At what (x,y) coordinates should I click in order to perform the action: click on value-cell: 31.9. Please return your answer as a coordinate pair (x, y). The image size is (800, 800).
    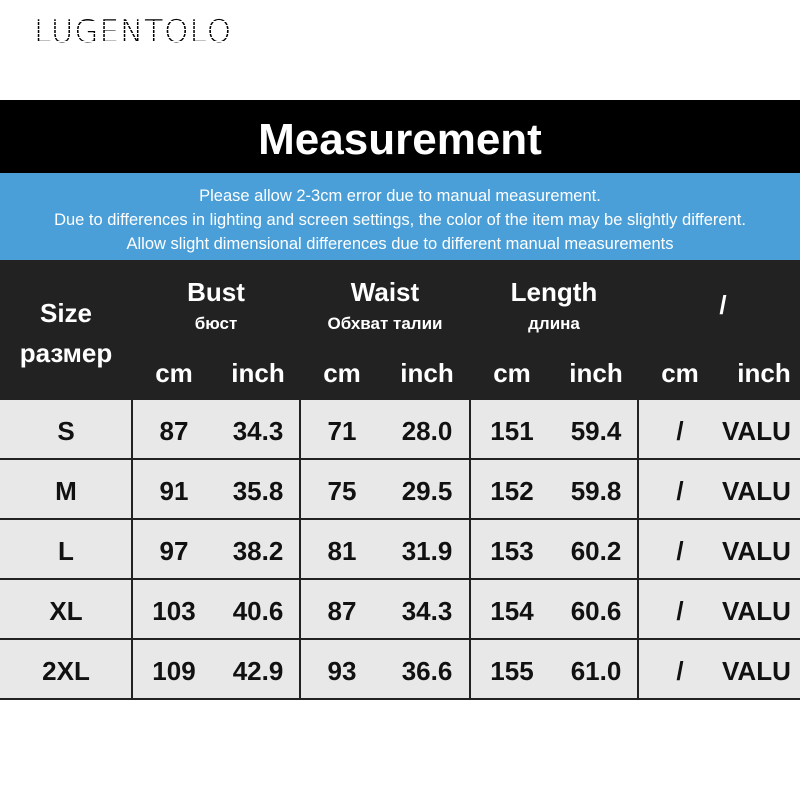
    Looking at the image, I should click on (427, 551).